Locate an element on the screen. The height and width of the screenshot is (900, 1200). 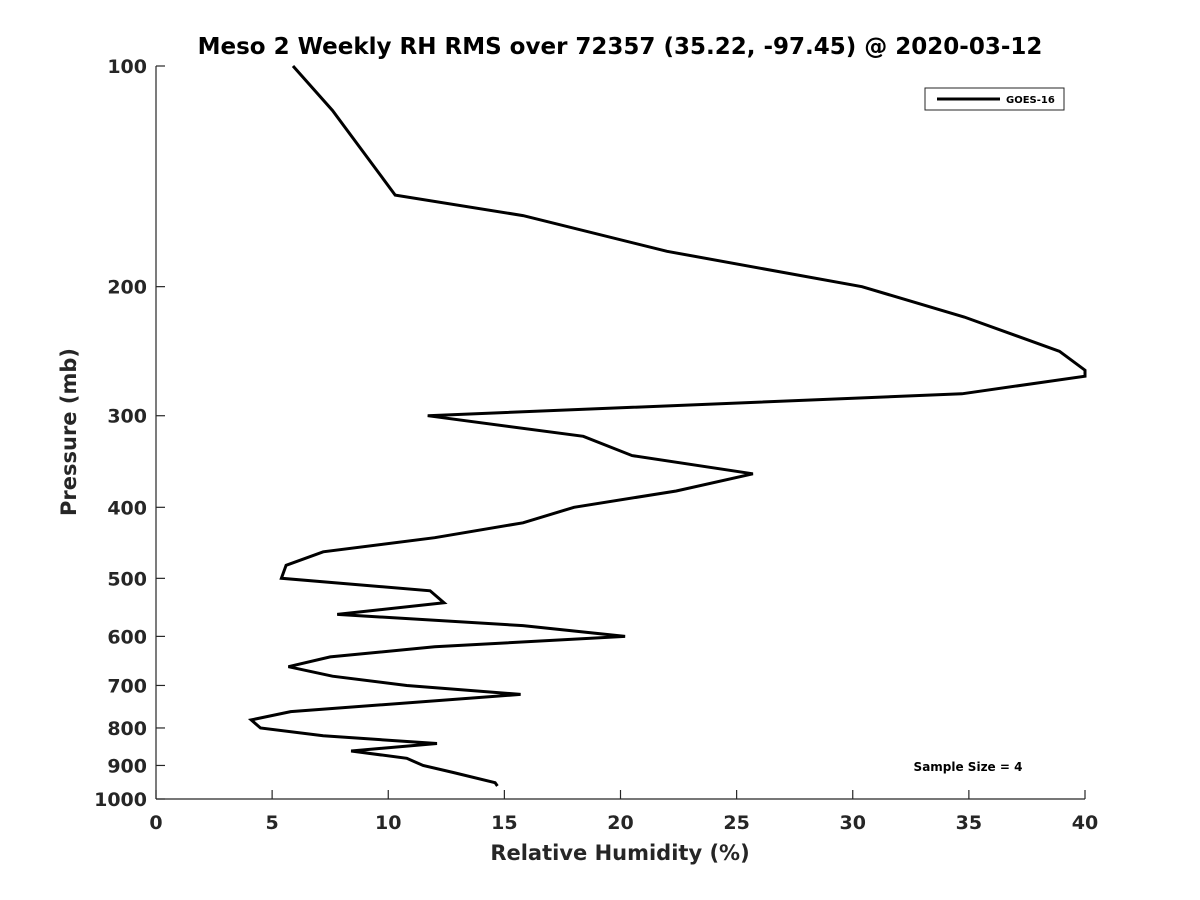
y-tick-label-600: 600 is located at coordinates (127, 637).